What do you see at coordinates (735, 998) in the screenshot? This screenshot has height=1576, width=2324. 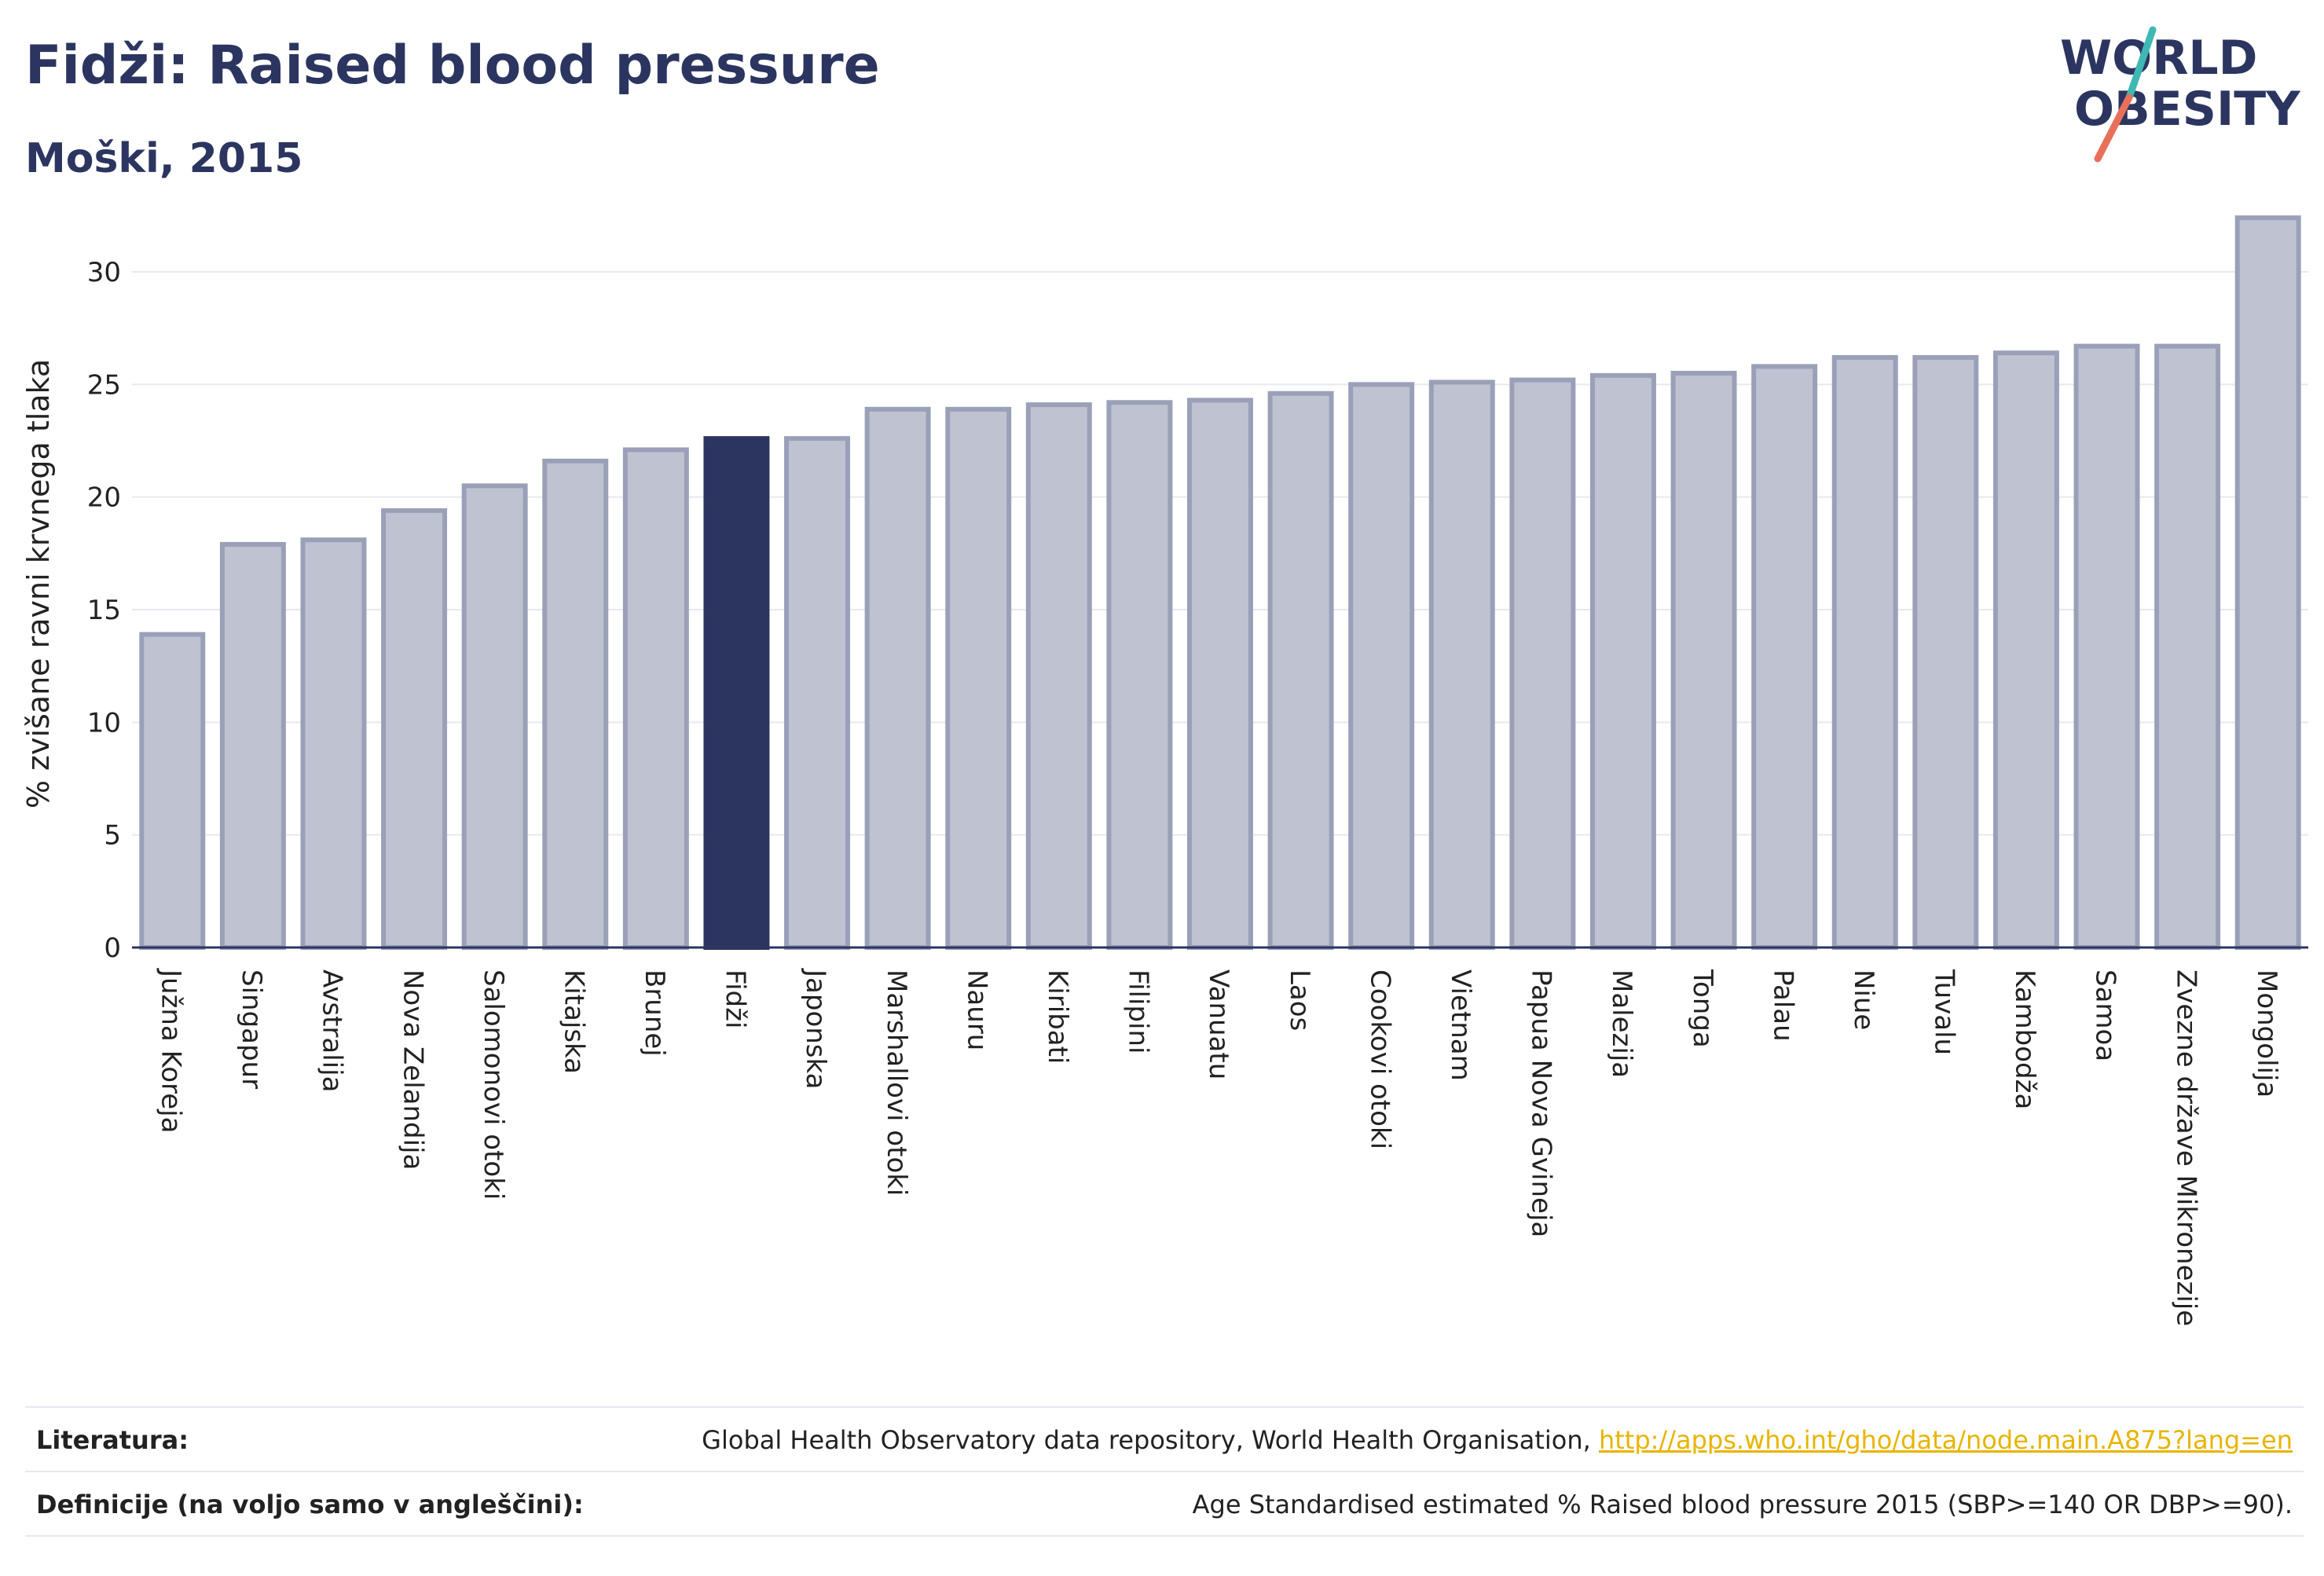 I see `x-category-label: Fidži` at bounding box center [735, 998].